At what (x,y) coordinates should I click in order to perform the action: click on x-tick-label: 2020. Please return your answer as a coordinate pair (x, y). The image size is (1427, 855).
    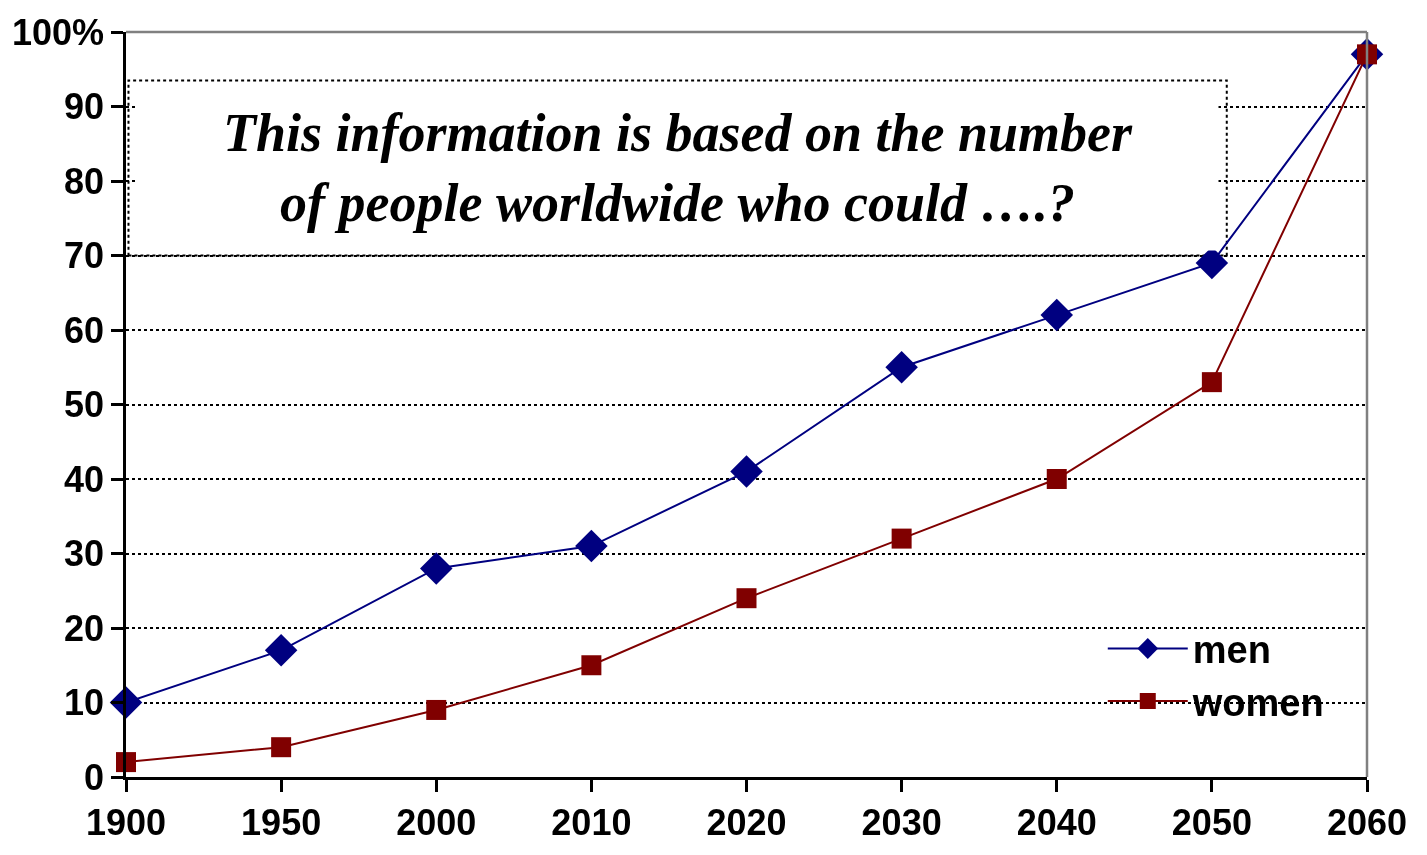
    Looking at the image, I should click on (746, 822).